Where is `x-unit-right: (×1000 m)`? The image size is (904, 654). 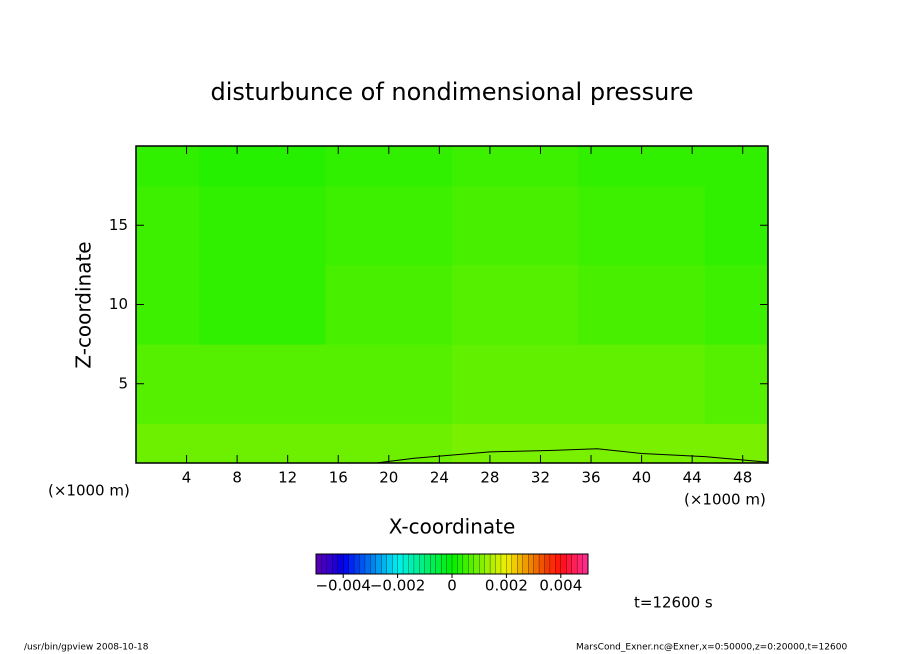
x-unit-right: (×1000 m) is located at coordinates (725, 500).